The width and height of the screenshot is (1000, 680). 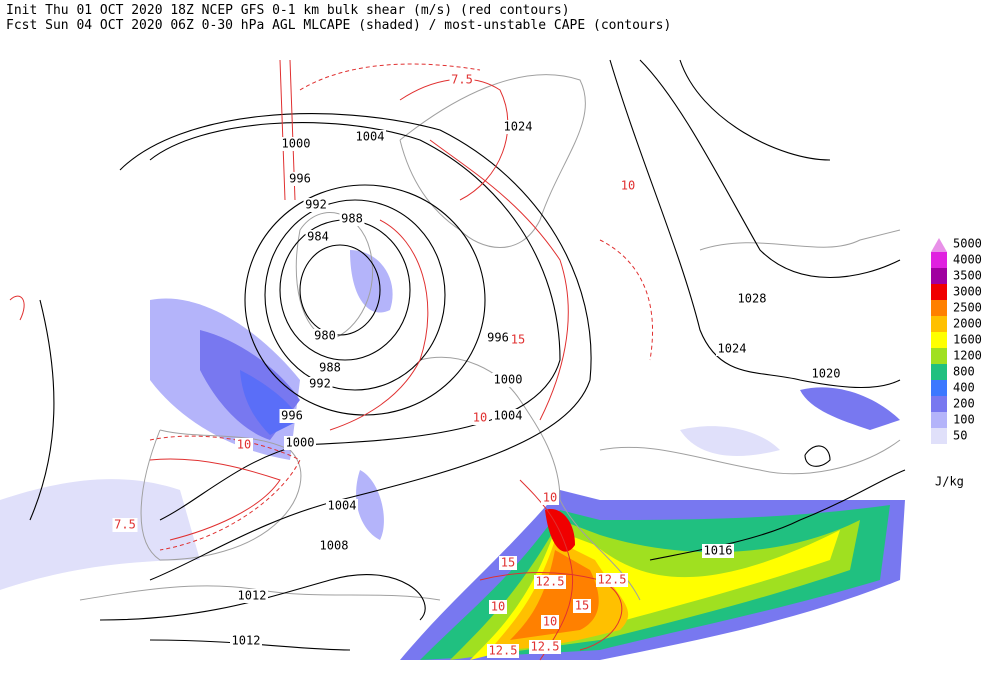 I want to click on isobar-label: 980, so click(x=325, y=336).